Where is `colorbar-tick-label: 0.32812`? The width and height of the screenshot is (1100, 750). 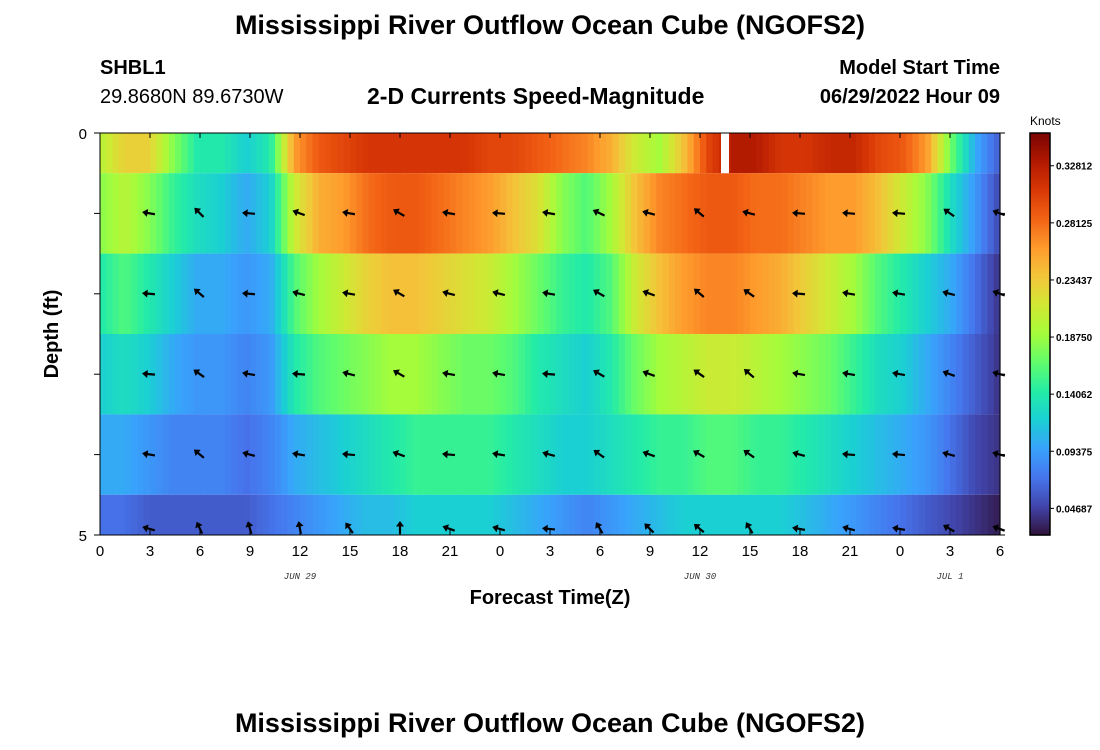 colorbar-tick-label: 0.32812 is located at coordinates (1074, 167).